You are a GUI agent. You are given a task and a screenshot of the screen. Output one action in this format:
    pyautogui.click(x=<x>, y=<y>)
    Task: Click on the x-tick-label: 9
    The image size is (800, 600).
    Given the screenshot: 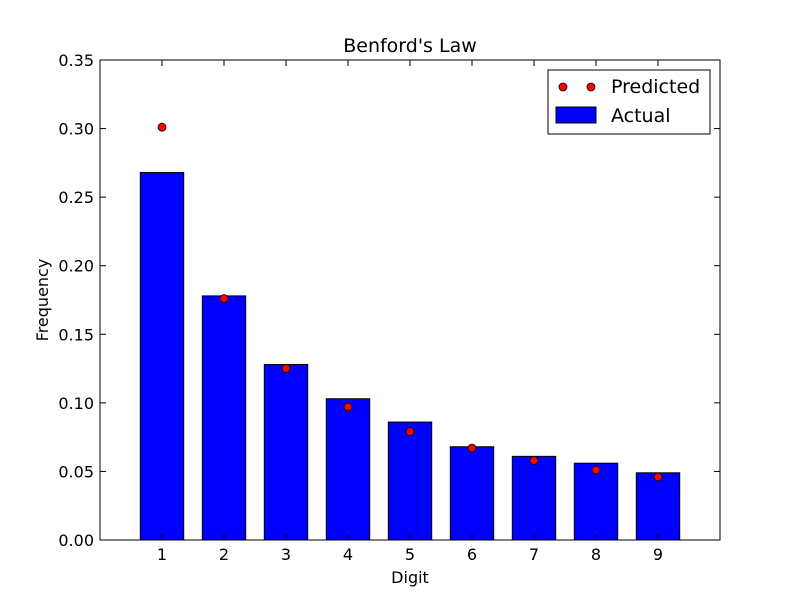 What is the action you would take?
    pyautogui.click(x=658, y=554)
    